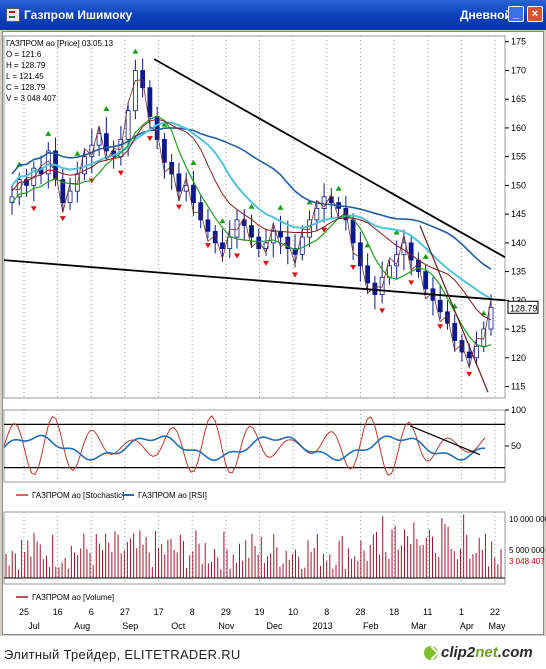 The height and width of the screenshot is (669, 546). Describe the element at coordinates (518, 243) in the screenshot. I see `price-tick-label: 140` at that location.